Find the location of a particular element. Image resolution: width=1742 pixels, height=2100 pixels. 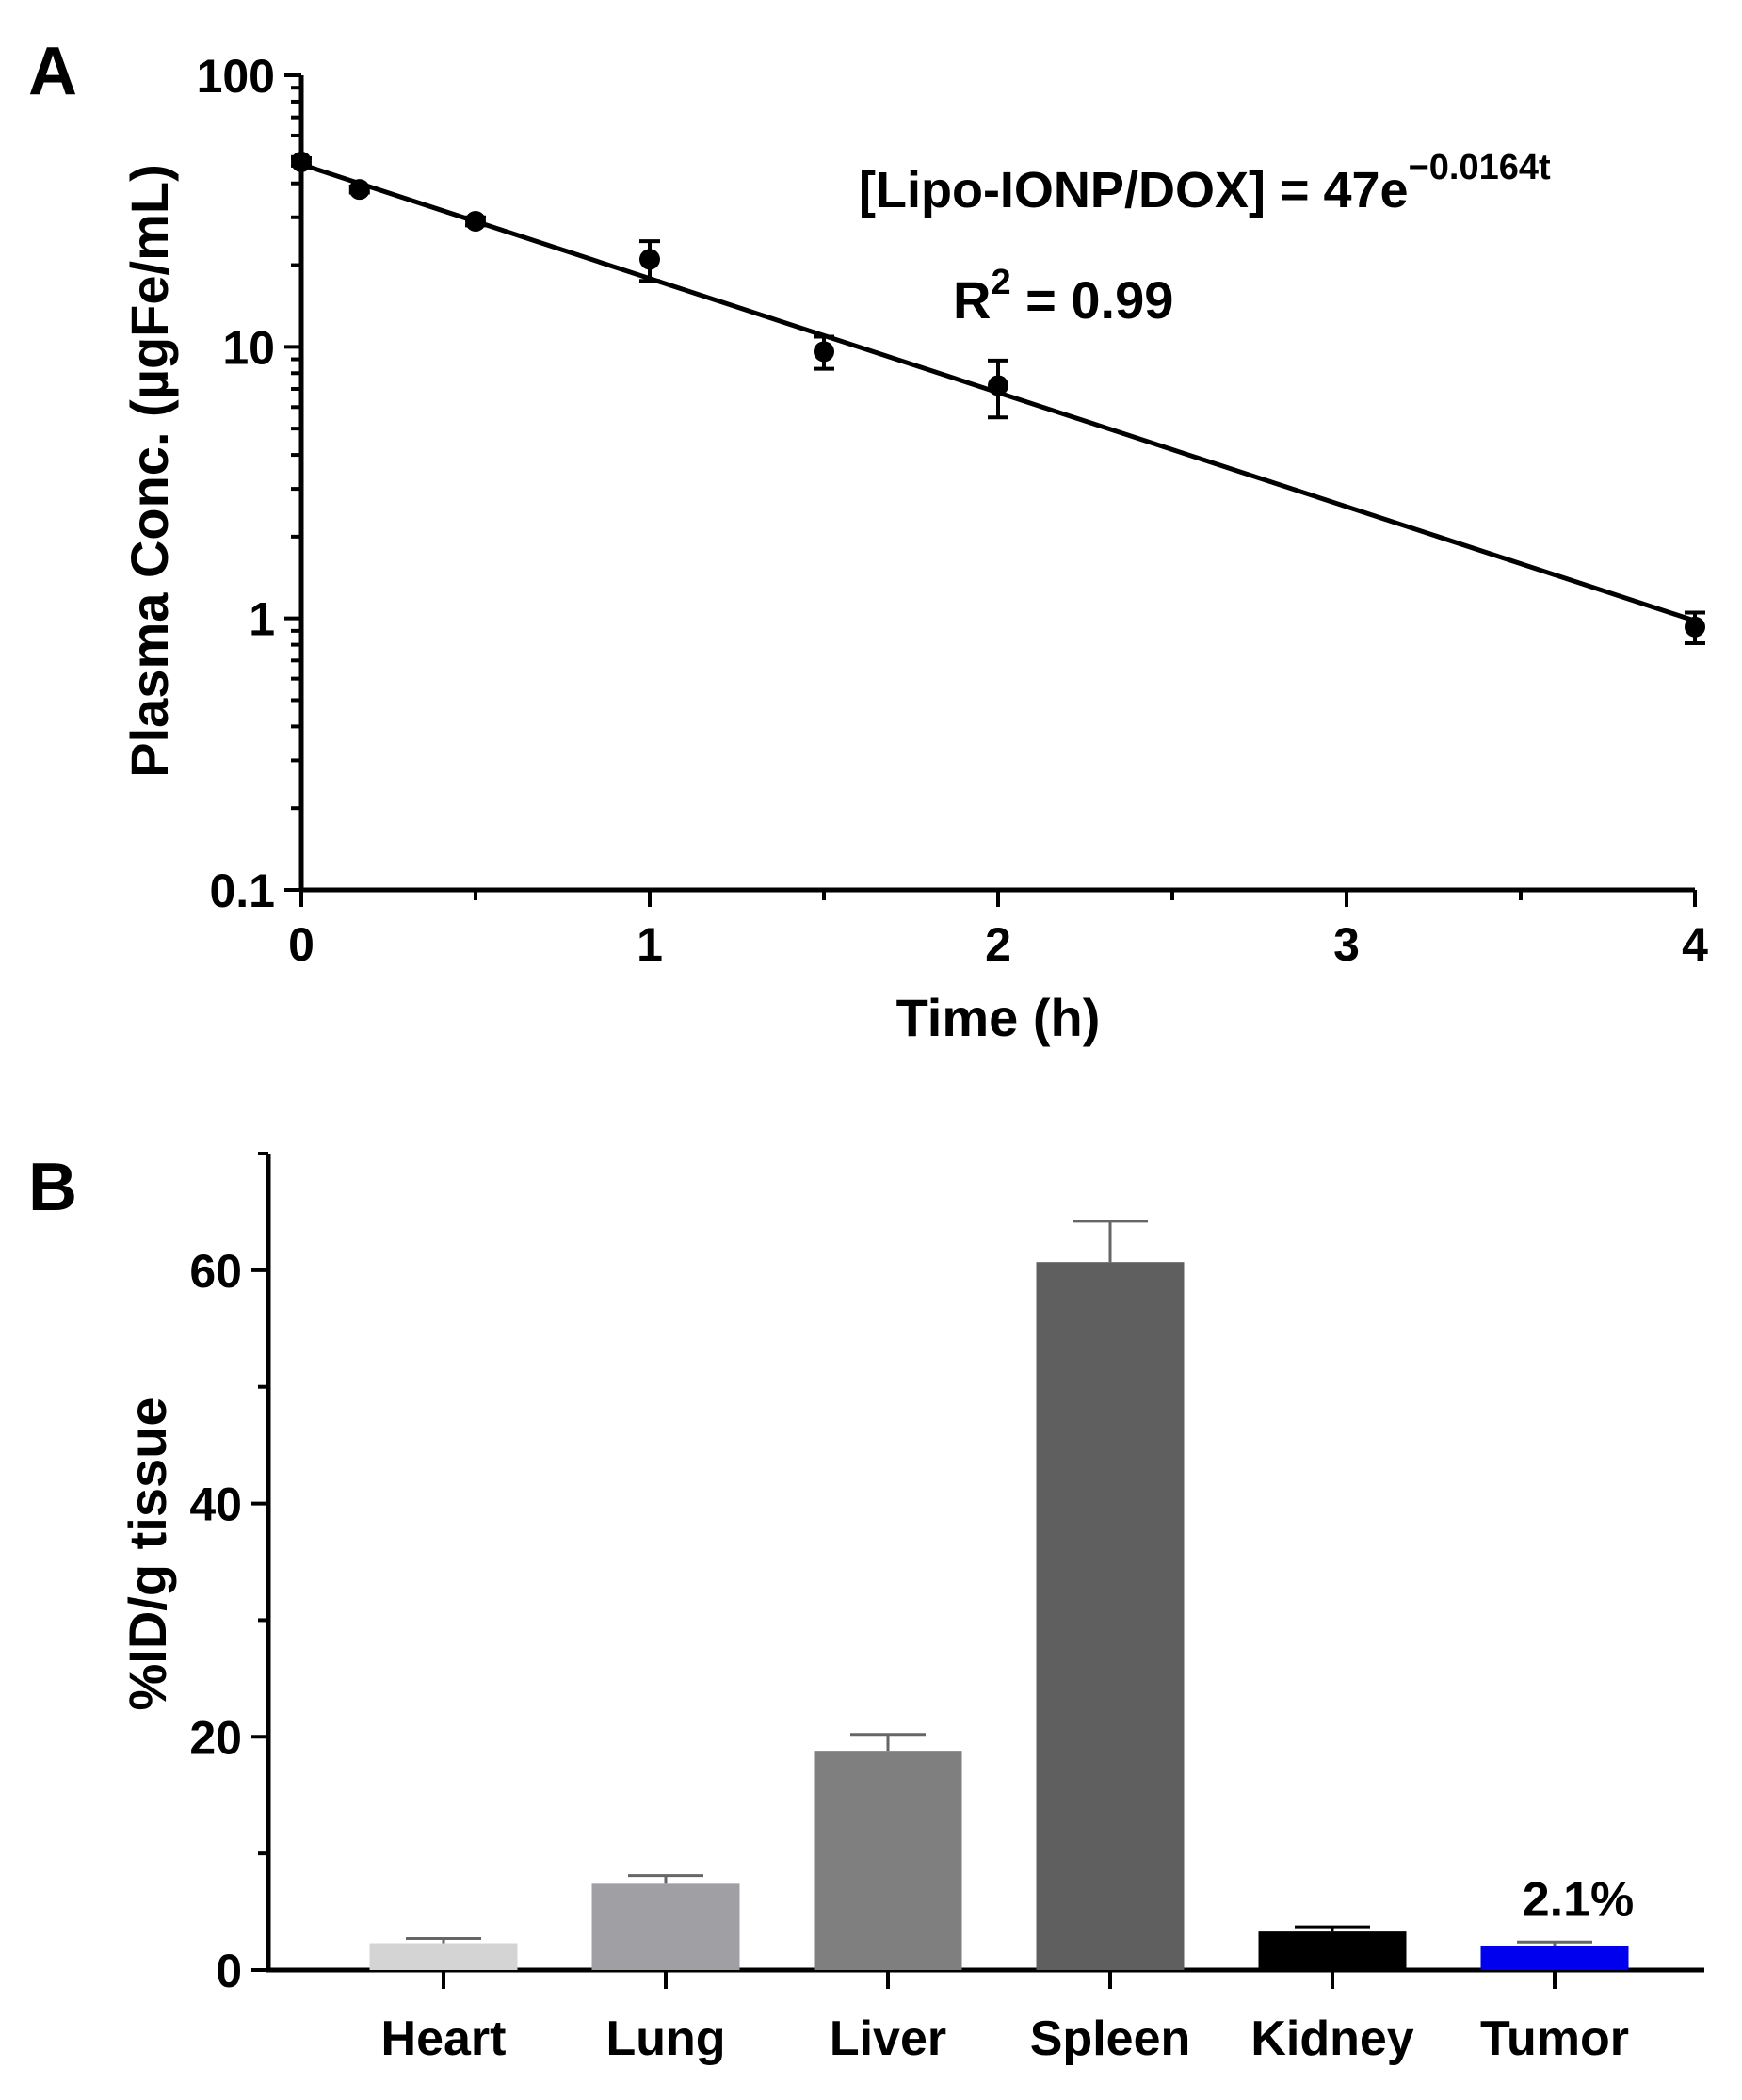

panel-b-x-tick-label: Tumor is located at coordinates (1554, 2038).